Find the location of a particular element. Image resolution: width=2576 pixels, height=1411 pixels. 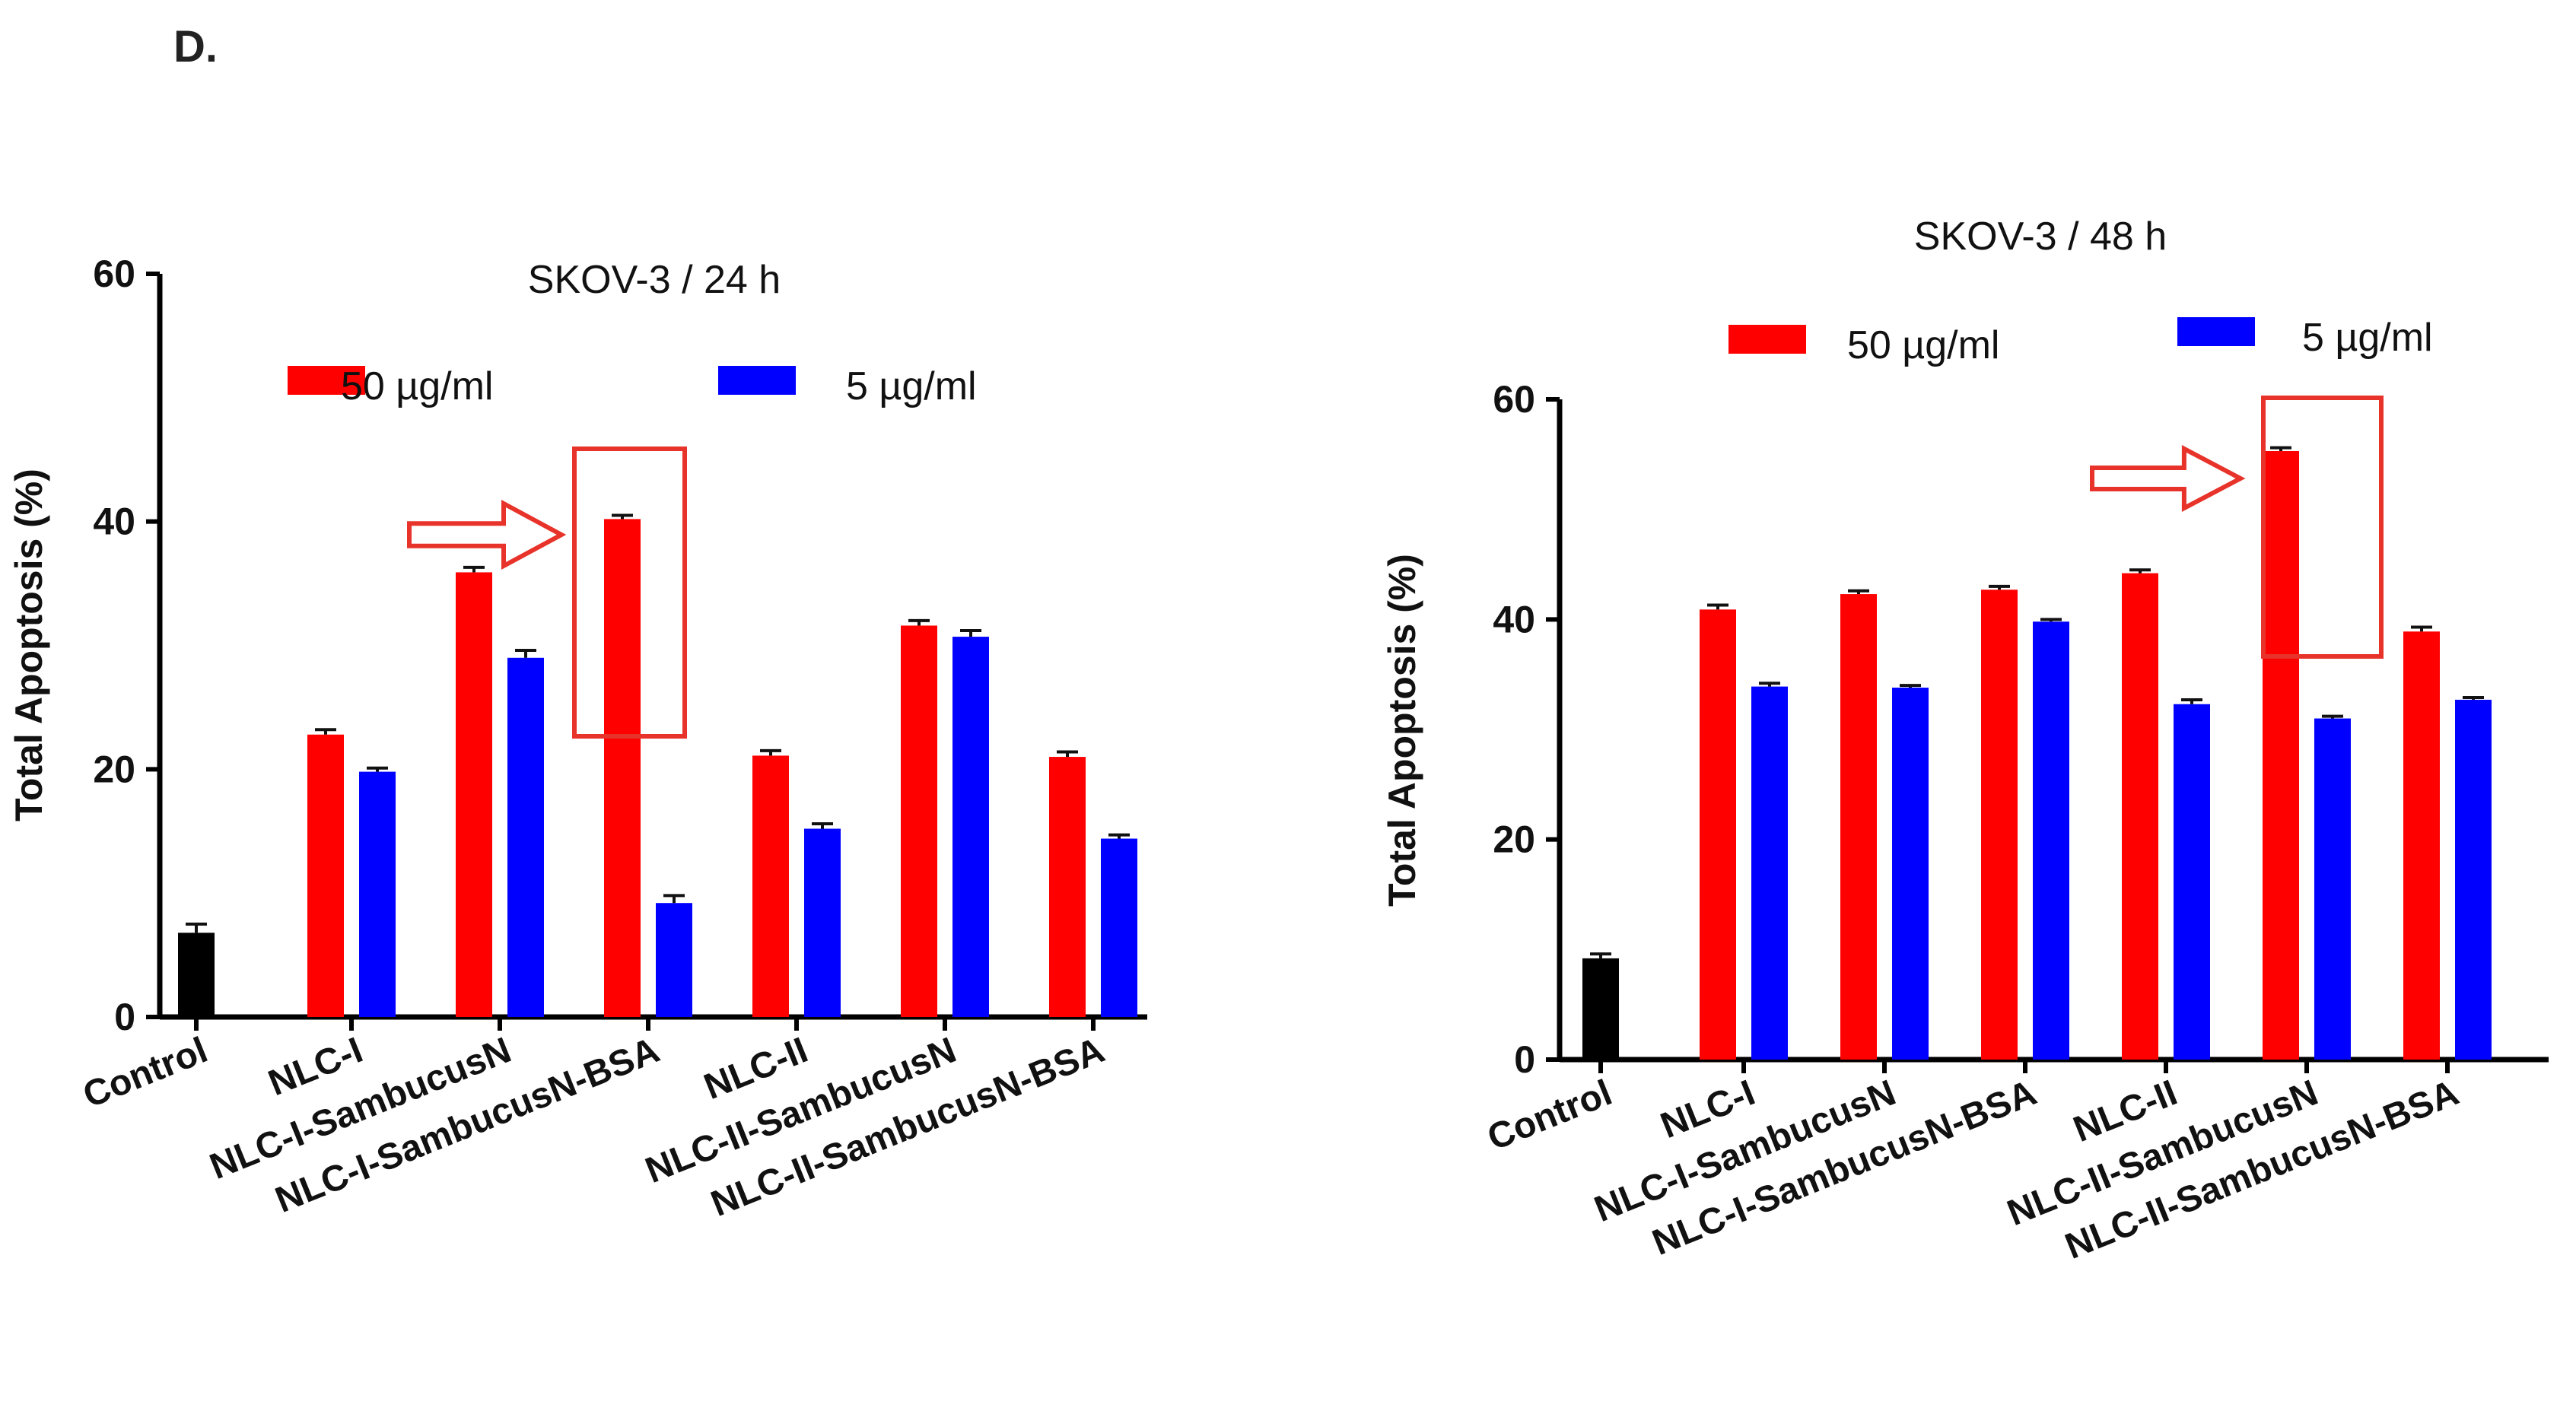

chart-title: SKOV-3 / 48 h is located at coordinates (2040, 237).